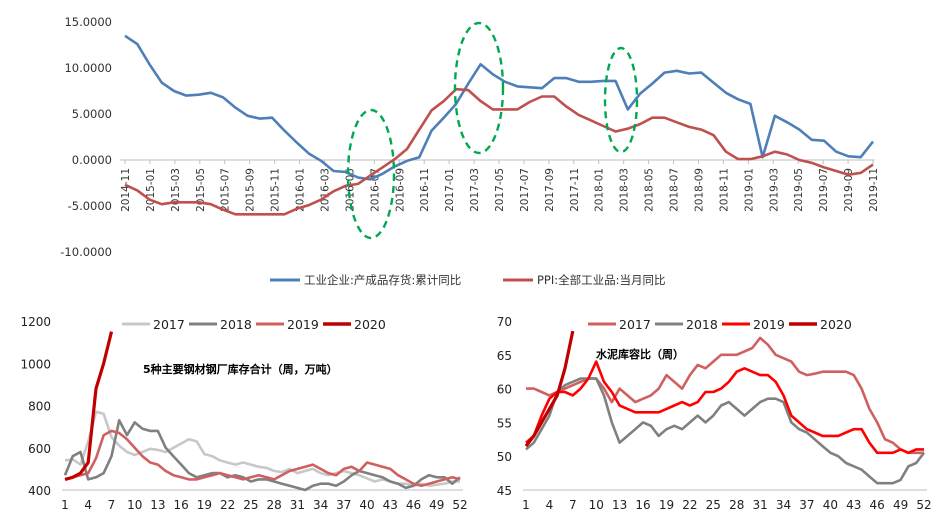 The height and width of the screenshot is (525, 947). Describe the element at coordinates (382, 280) in the screenshot. I see `legend-label-inventory: 工业企业:产成品存货:累计同比` at that location.